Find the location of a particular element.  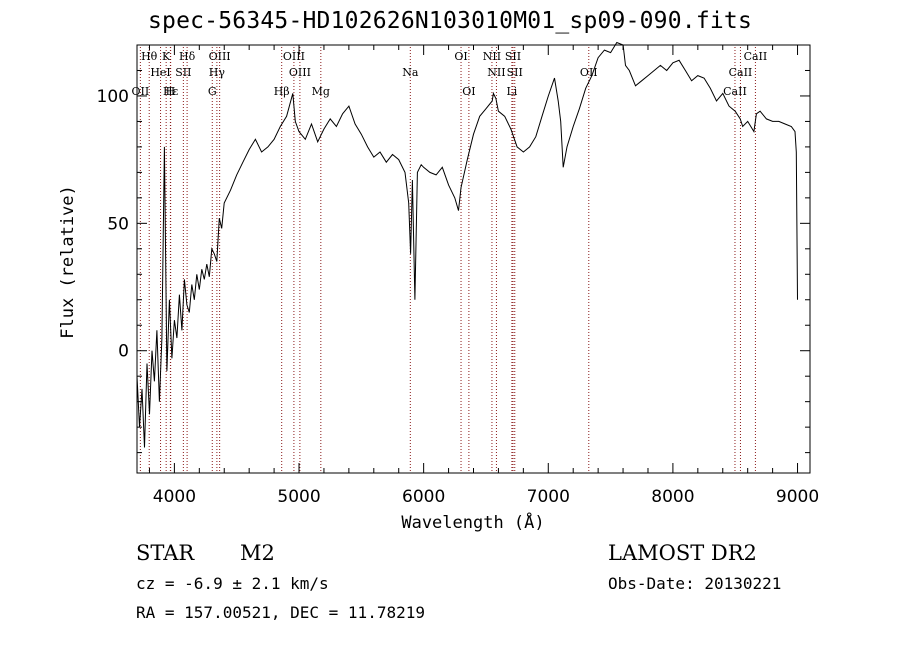

line-label: H is located at coordinates (171, 91).